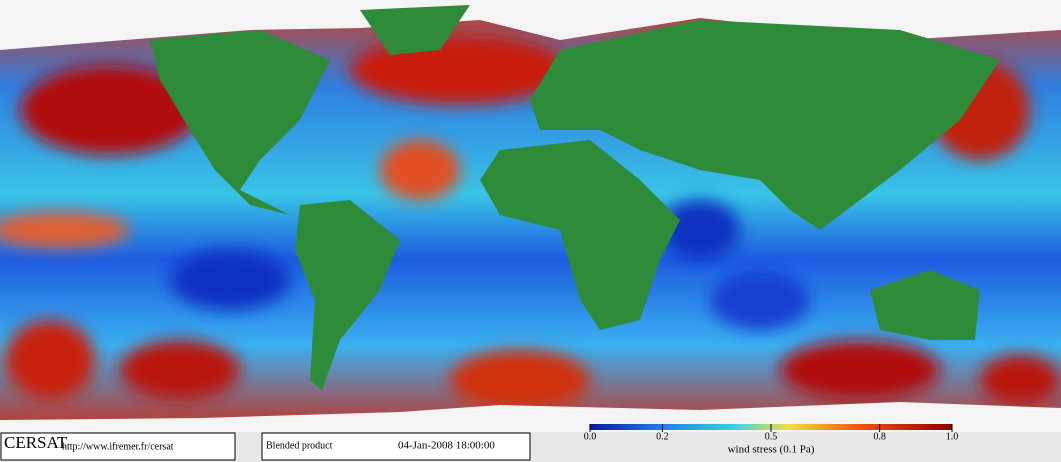 This screenshot has width=1061, height=462. I want to click on colorbar-label: wind stress (0.1 Pa), so click(771, 450).